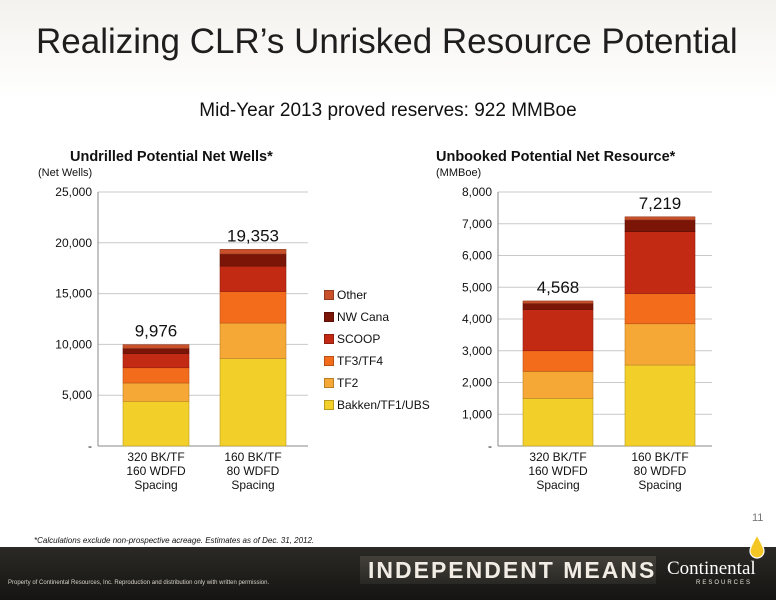 The image size is (776, 600). Describe the element at coordinates (558, 287) in the screenshot. I see `bar-total-label: 4,568` at that location.